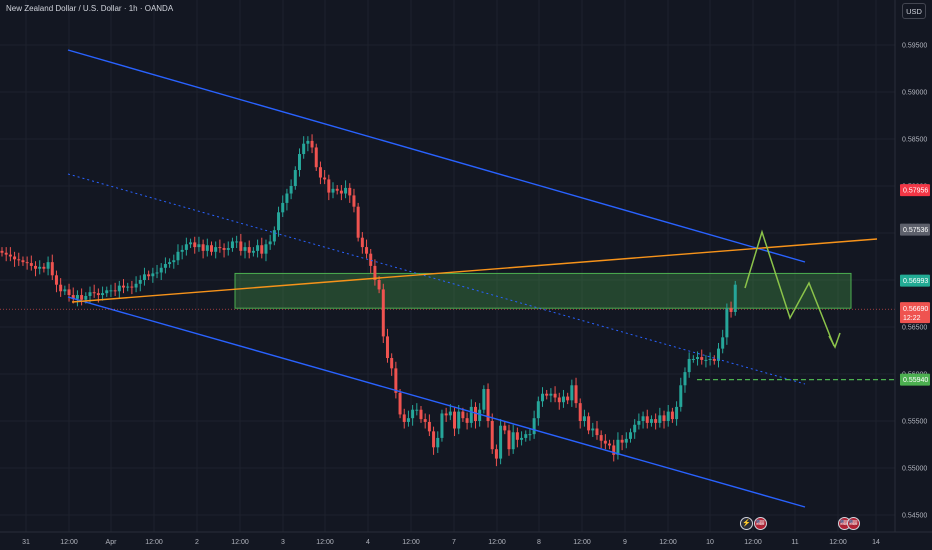  I want to click on price-tick-label: 0.54500, so click(914, 516).